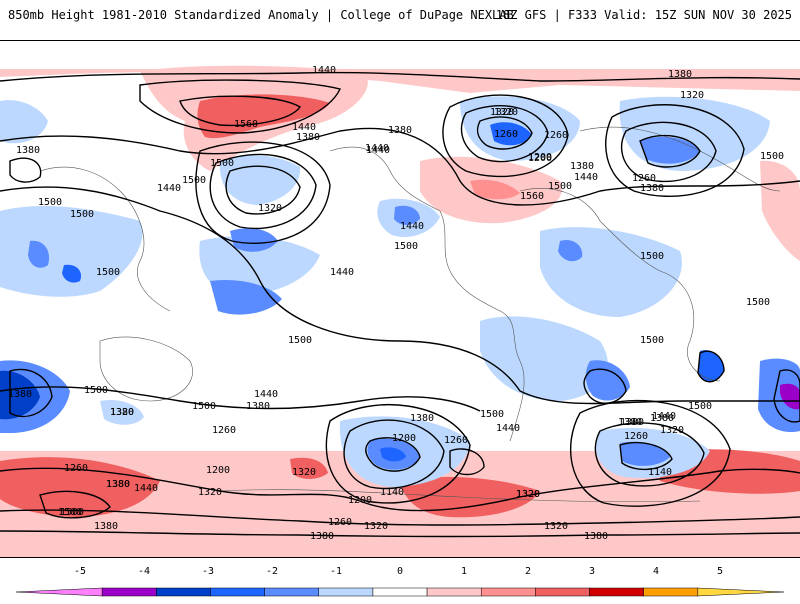 The width and height of the screenshot is (800, 604). Describe the element at coordinates (720, 571) in the screenshot. I see `colorbar-label: 5` at that location.